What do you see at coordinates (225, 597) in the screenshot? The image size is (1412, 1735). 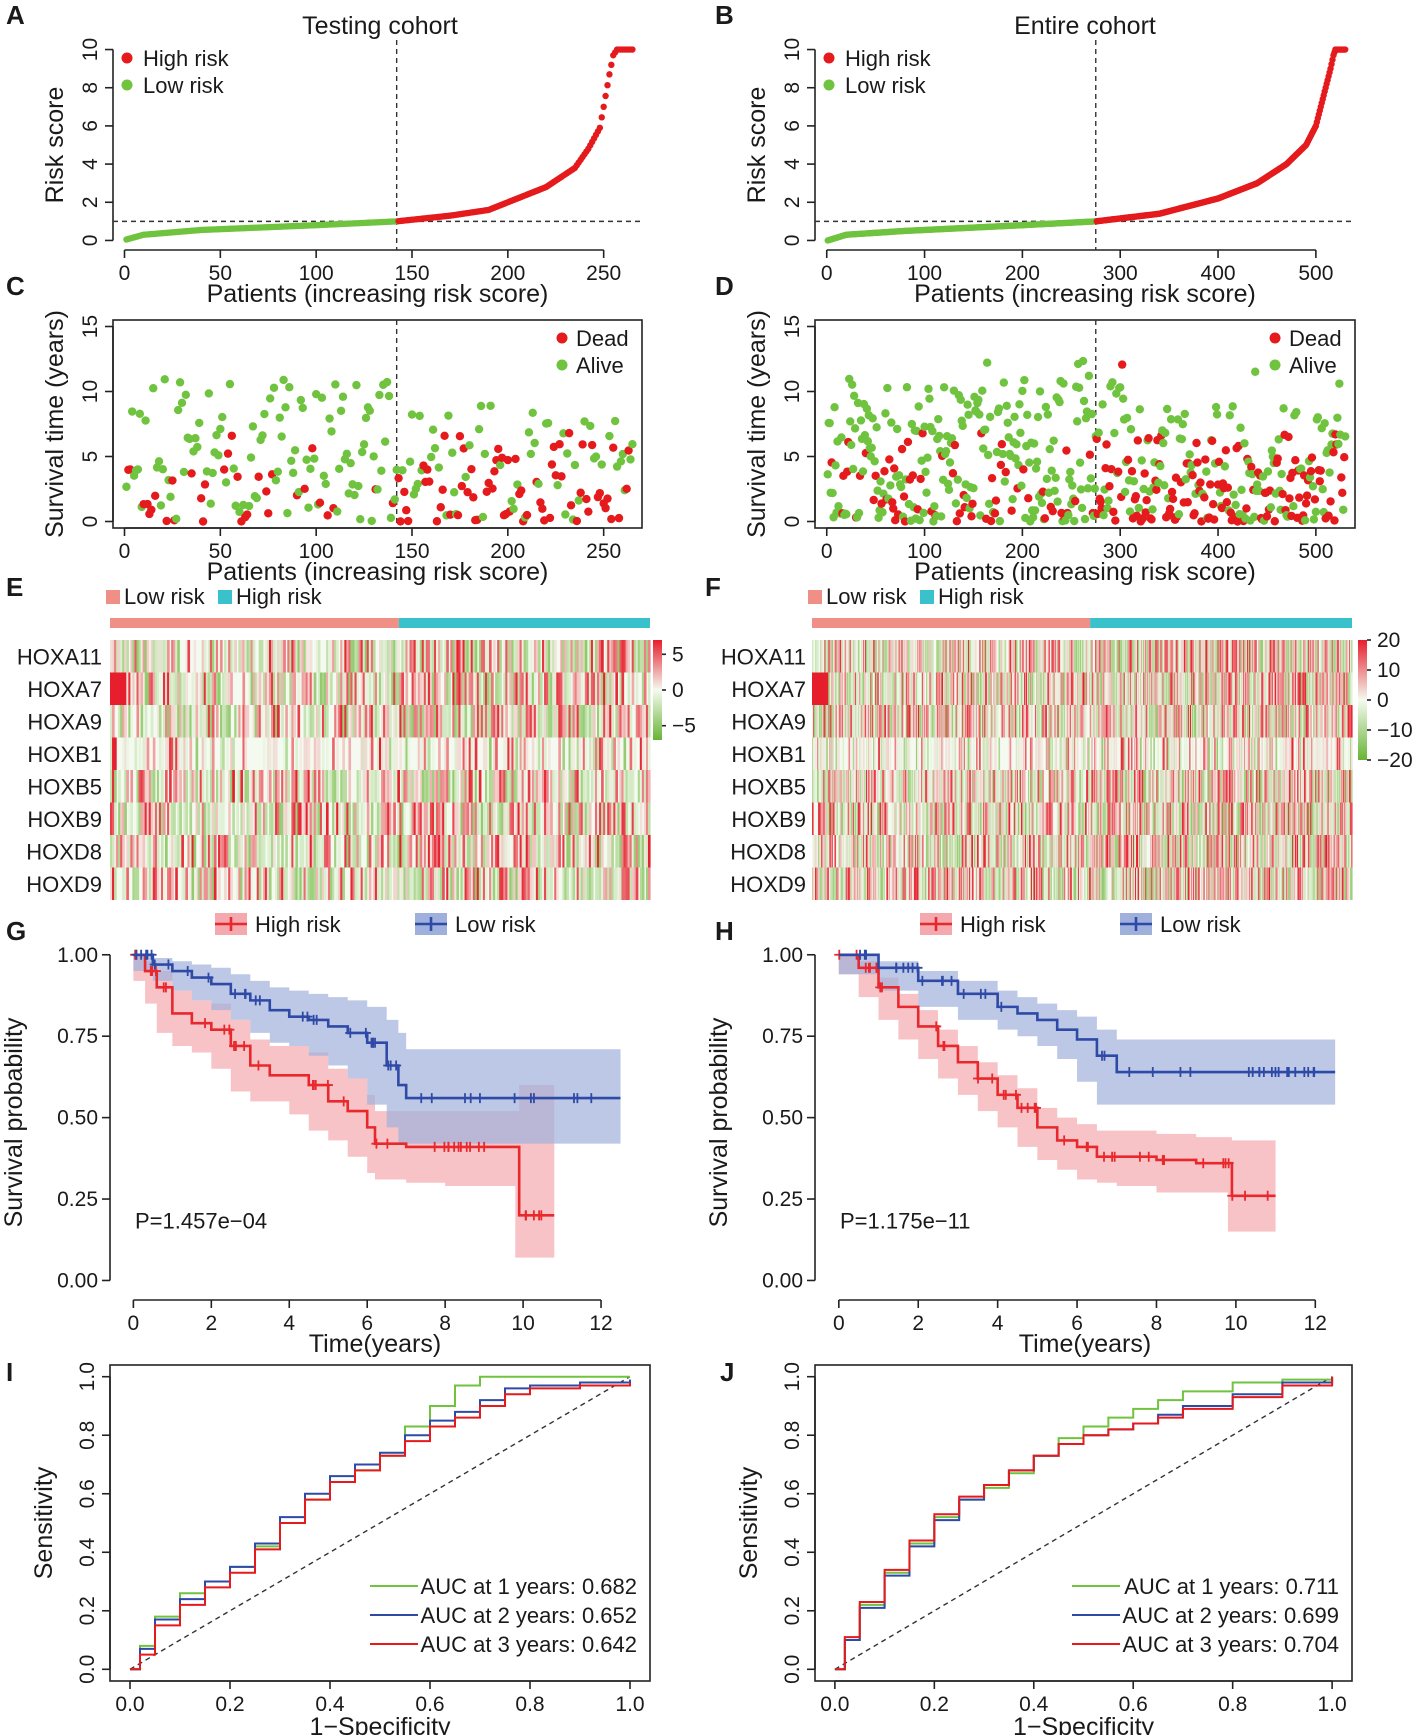 I see `legend-high-risk-swatch` at bounding box center [225, 597].